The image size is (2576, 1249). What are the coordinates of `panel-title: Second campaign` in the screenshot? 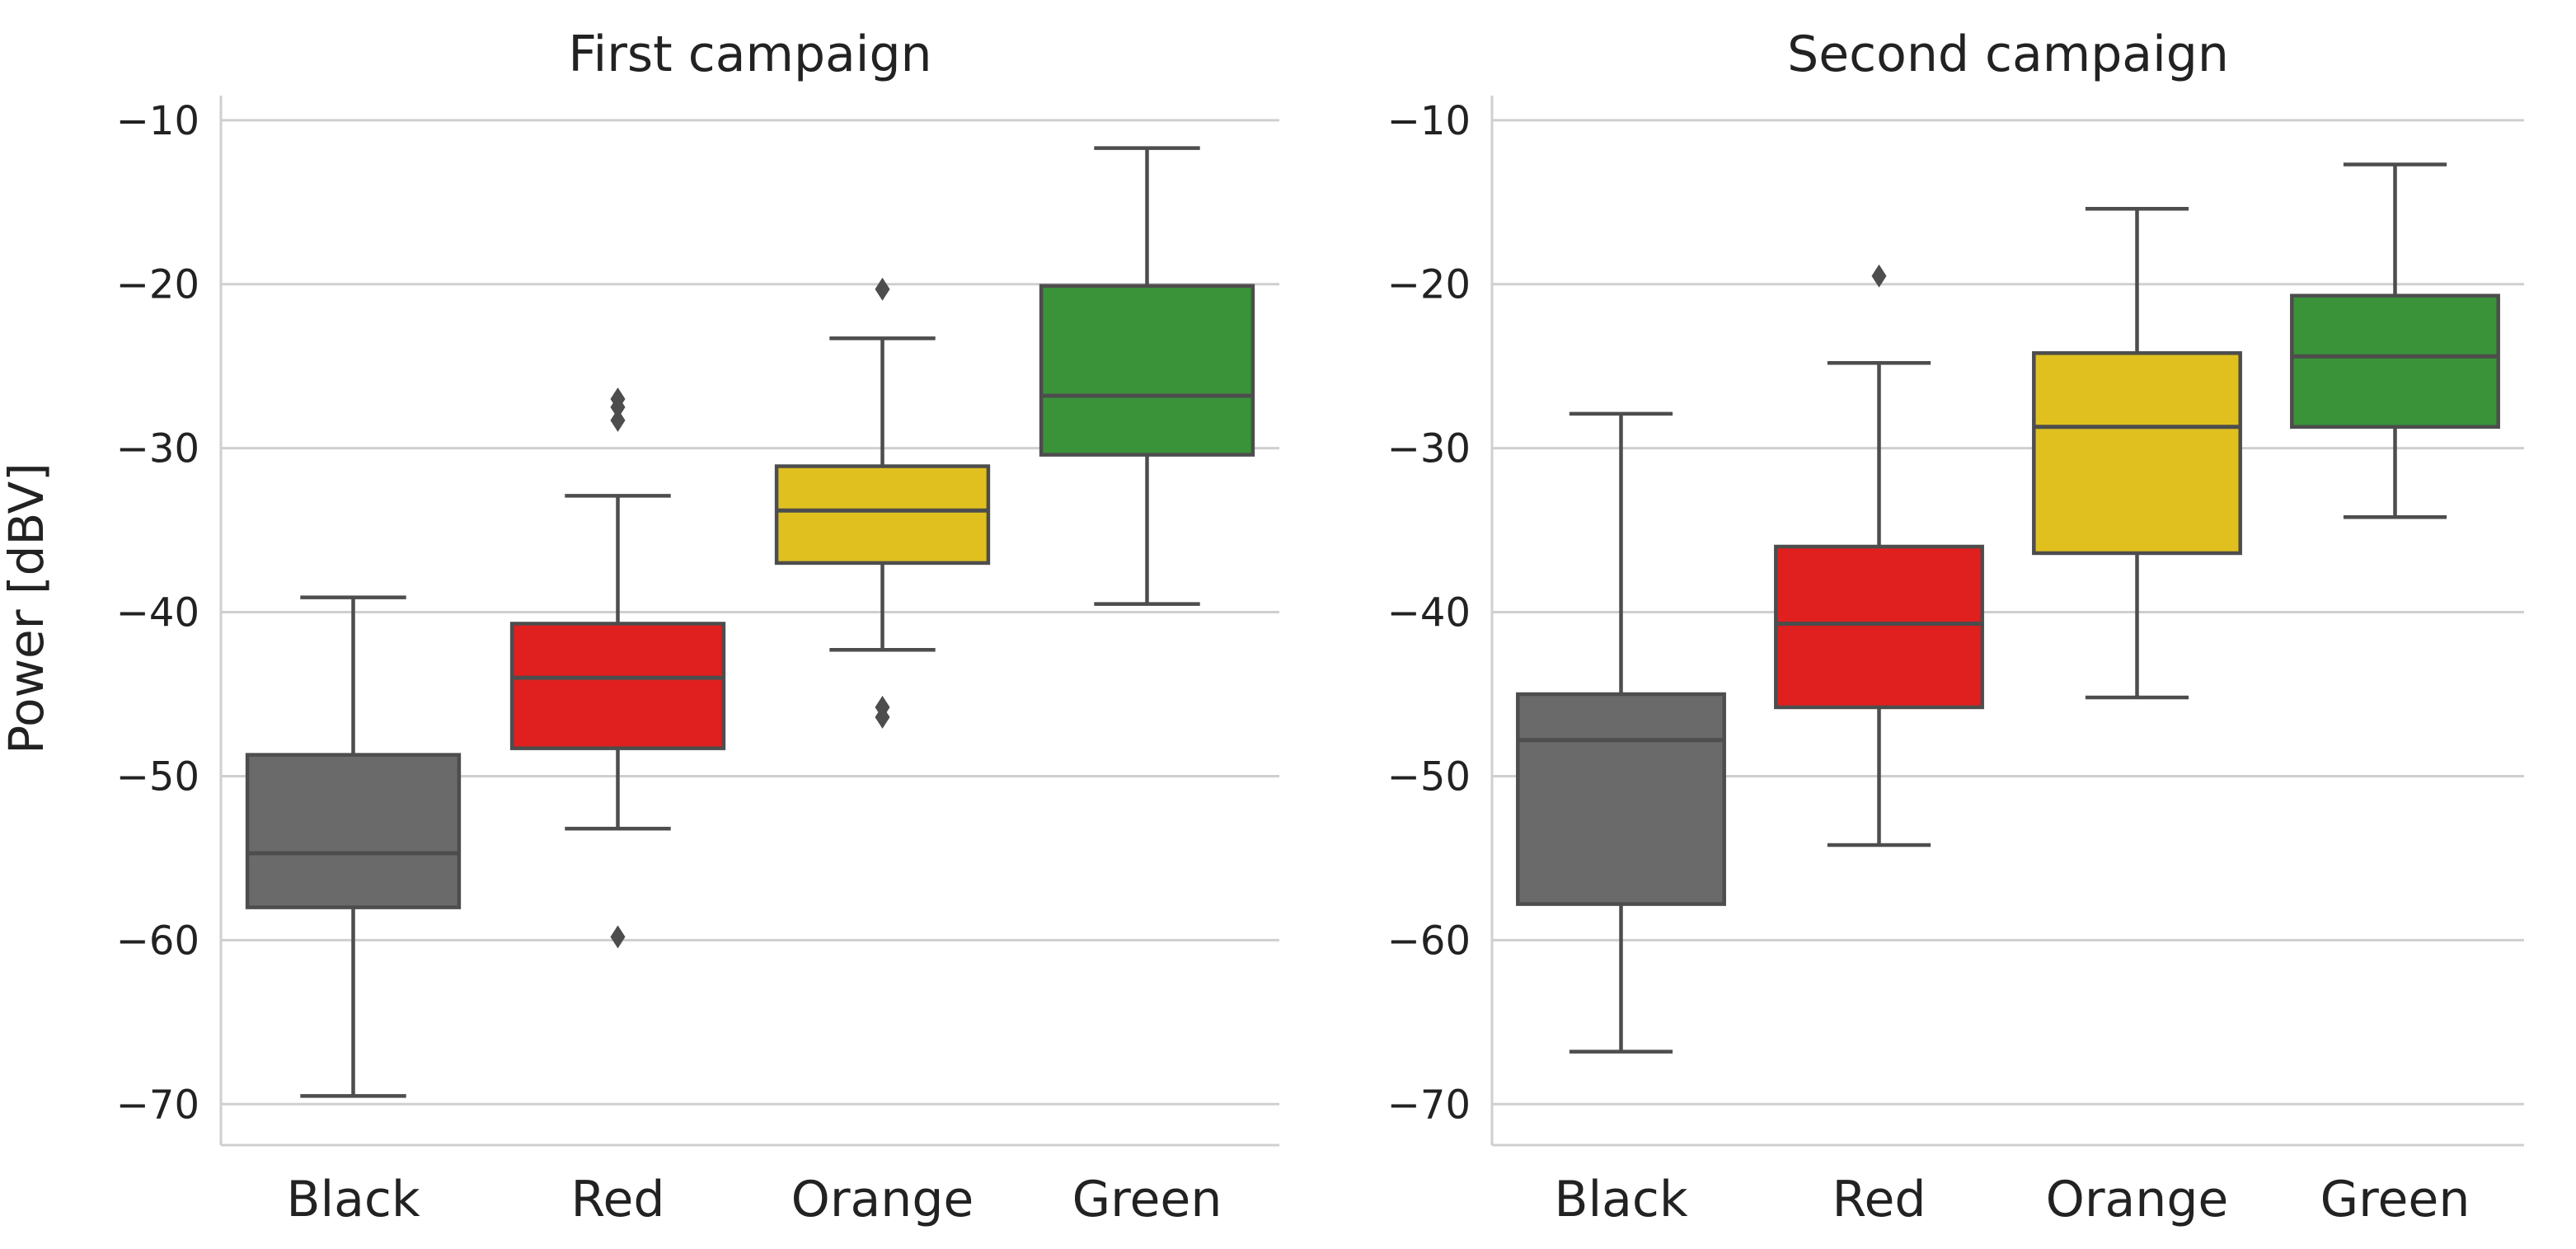 It's located at (2008, 55).